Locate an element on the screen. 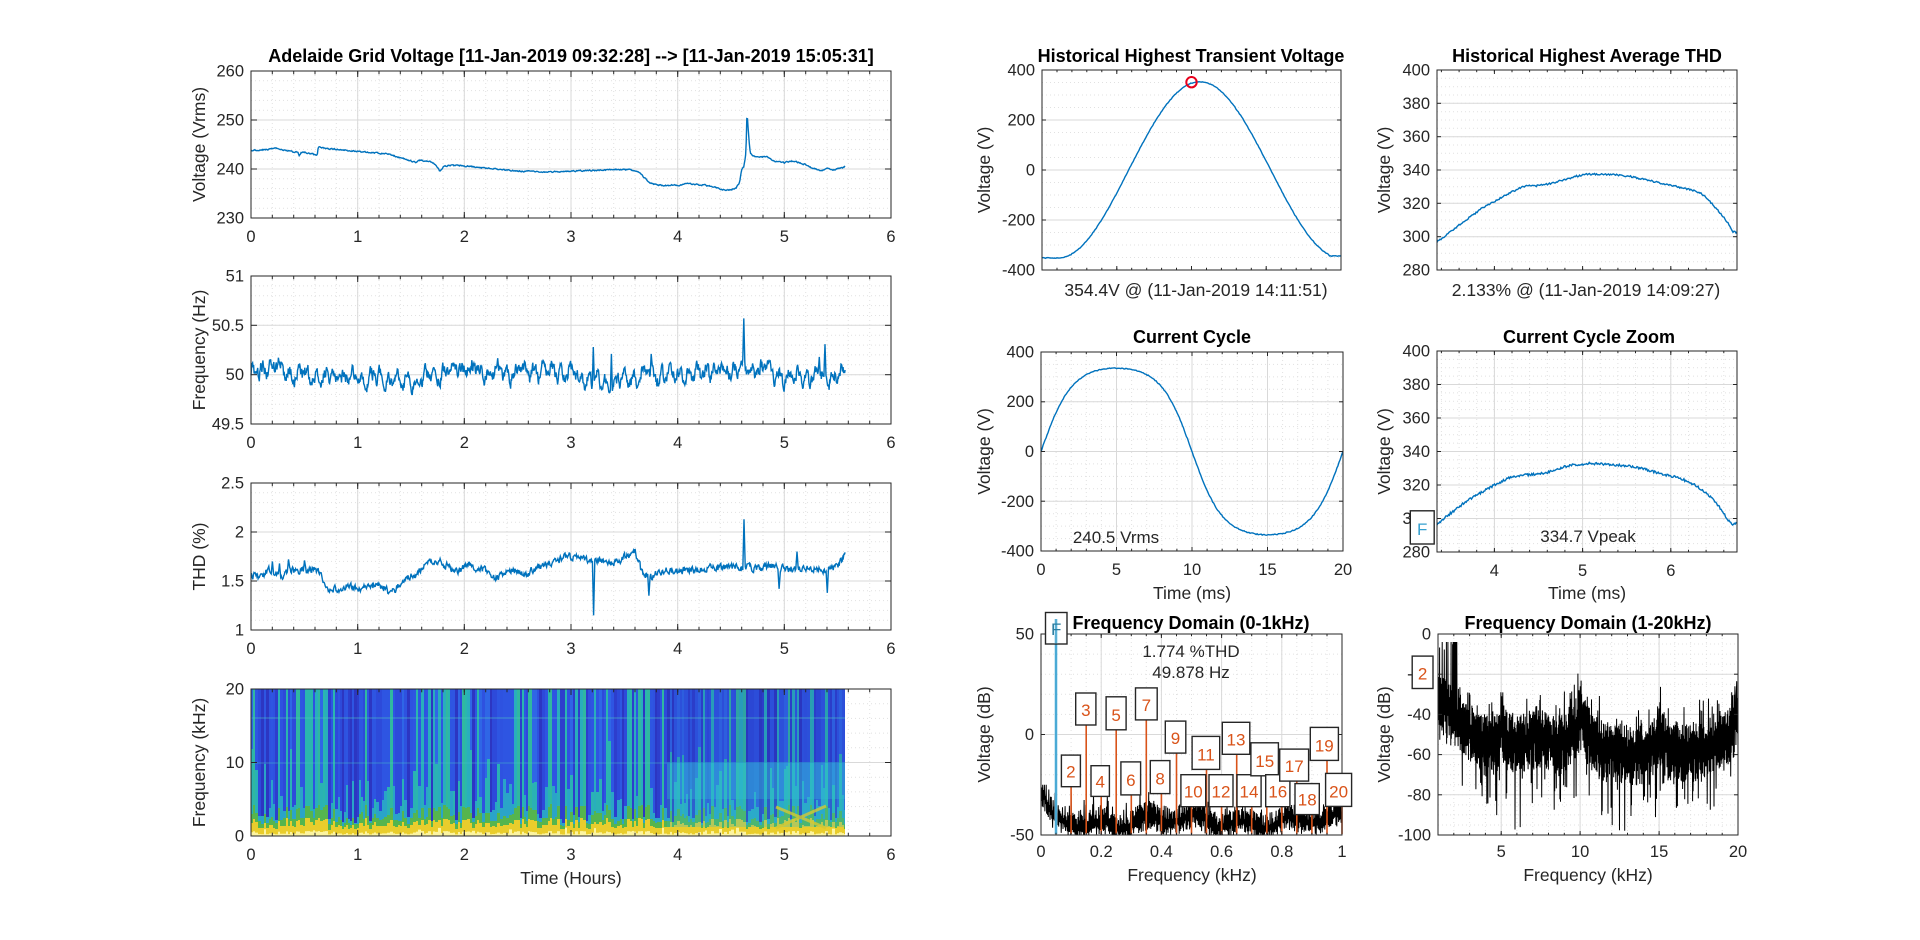 This screenshot has width=1920, height=940. svg-text: 260 is located at coordinates (230, 72).